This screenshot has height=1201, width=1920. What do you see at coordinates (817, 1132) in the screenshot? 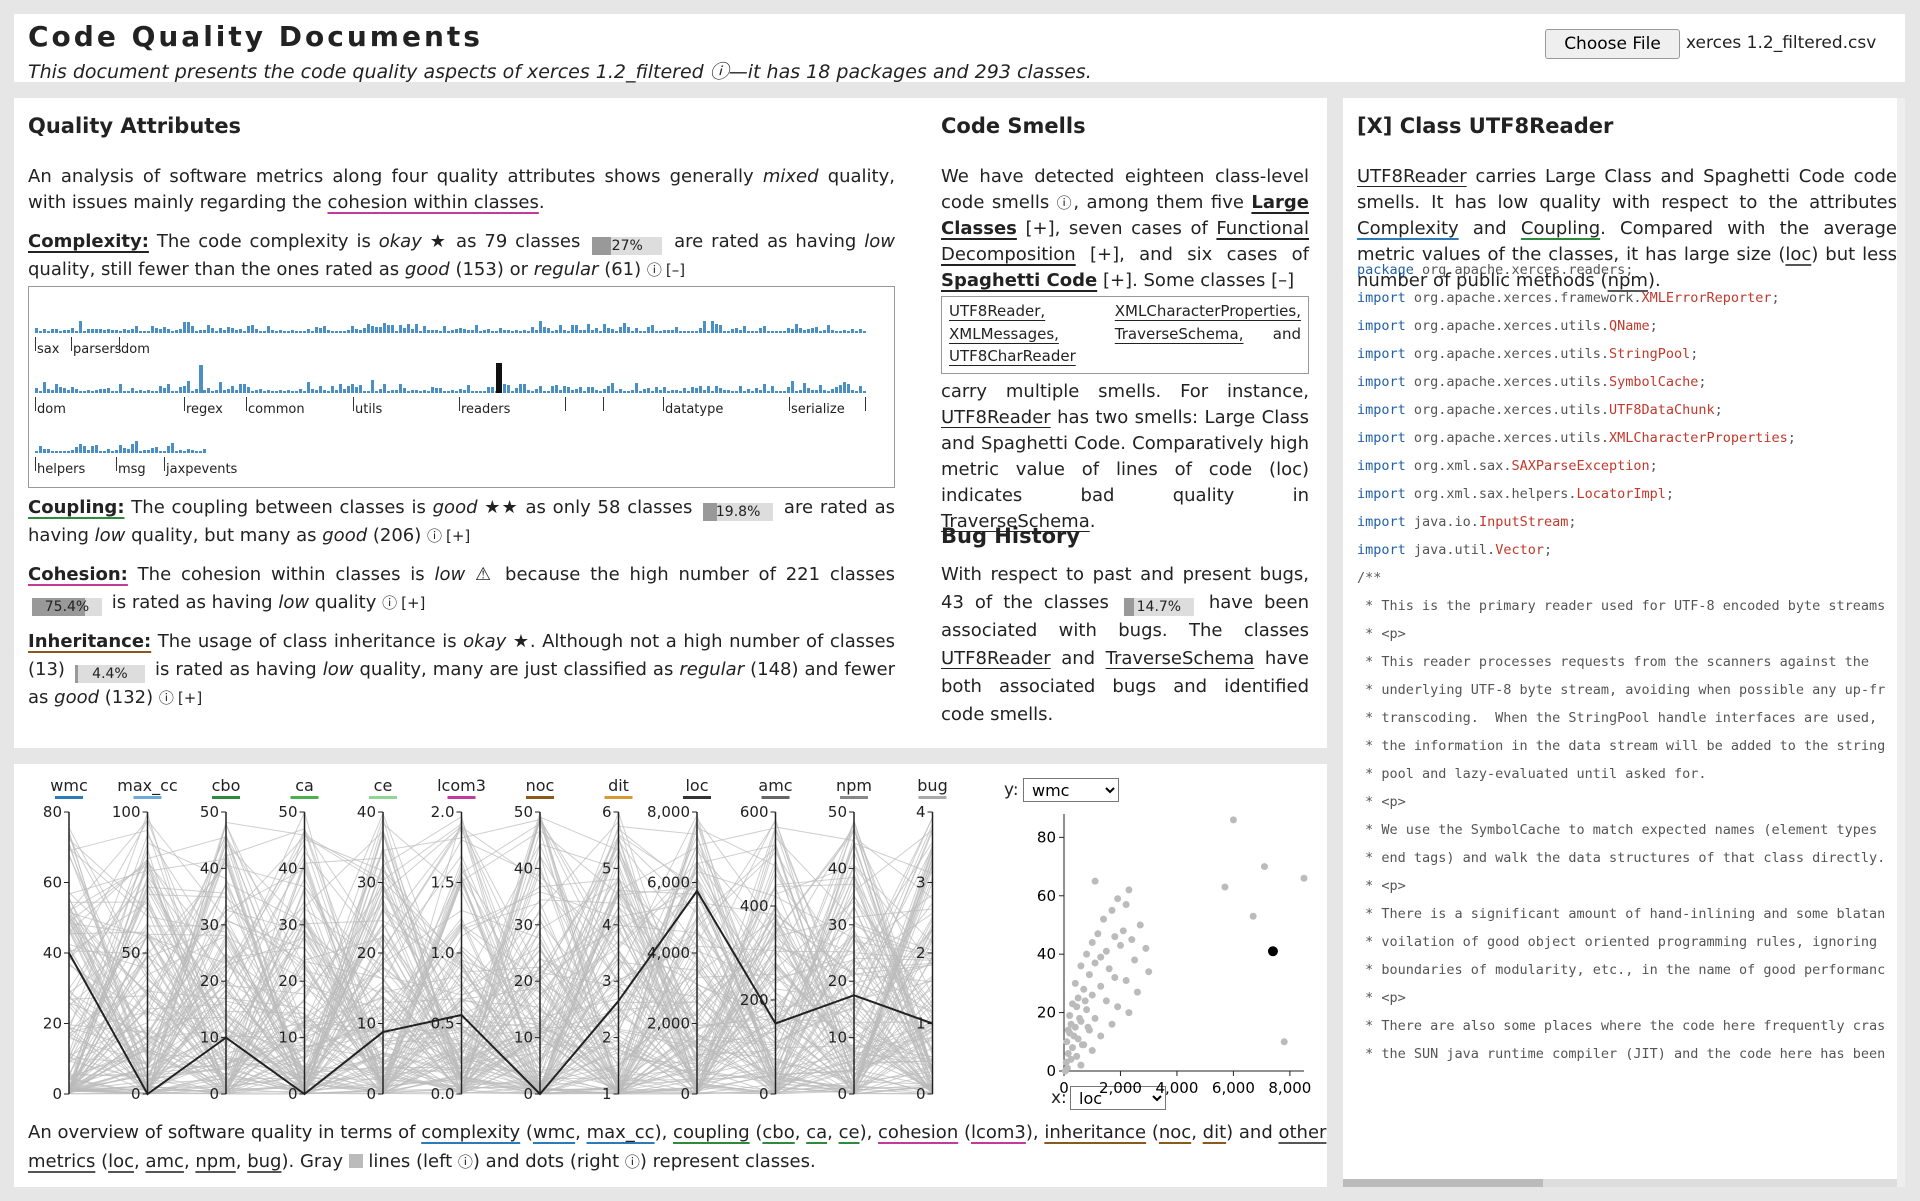
I see `metric-link: ca` at bounding box center [817, 1132].